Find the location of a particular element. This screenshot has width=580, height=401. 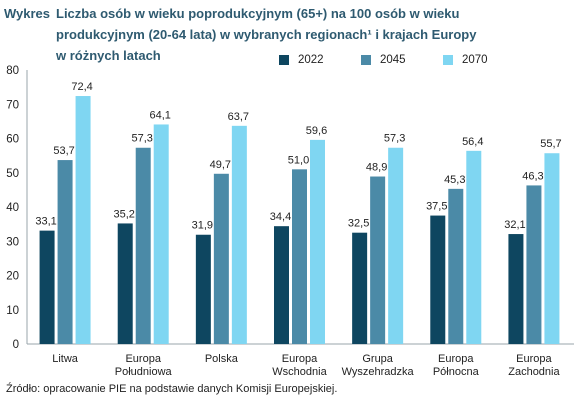

legend-item-2070: 2070 is located at coordinates (465, 60).